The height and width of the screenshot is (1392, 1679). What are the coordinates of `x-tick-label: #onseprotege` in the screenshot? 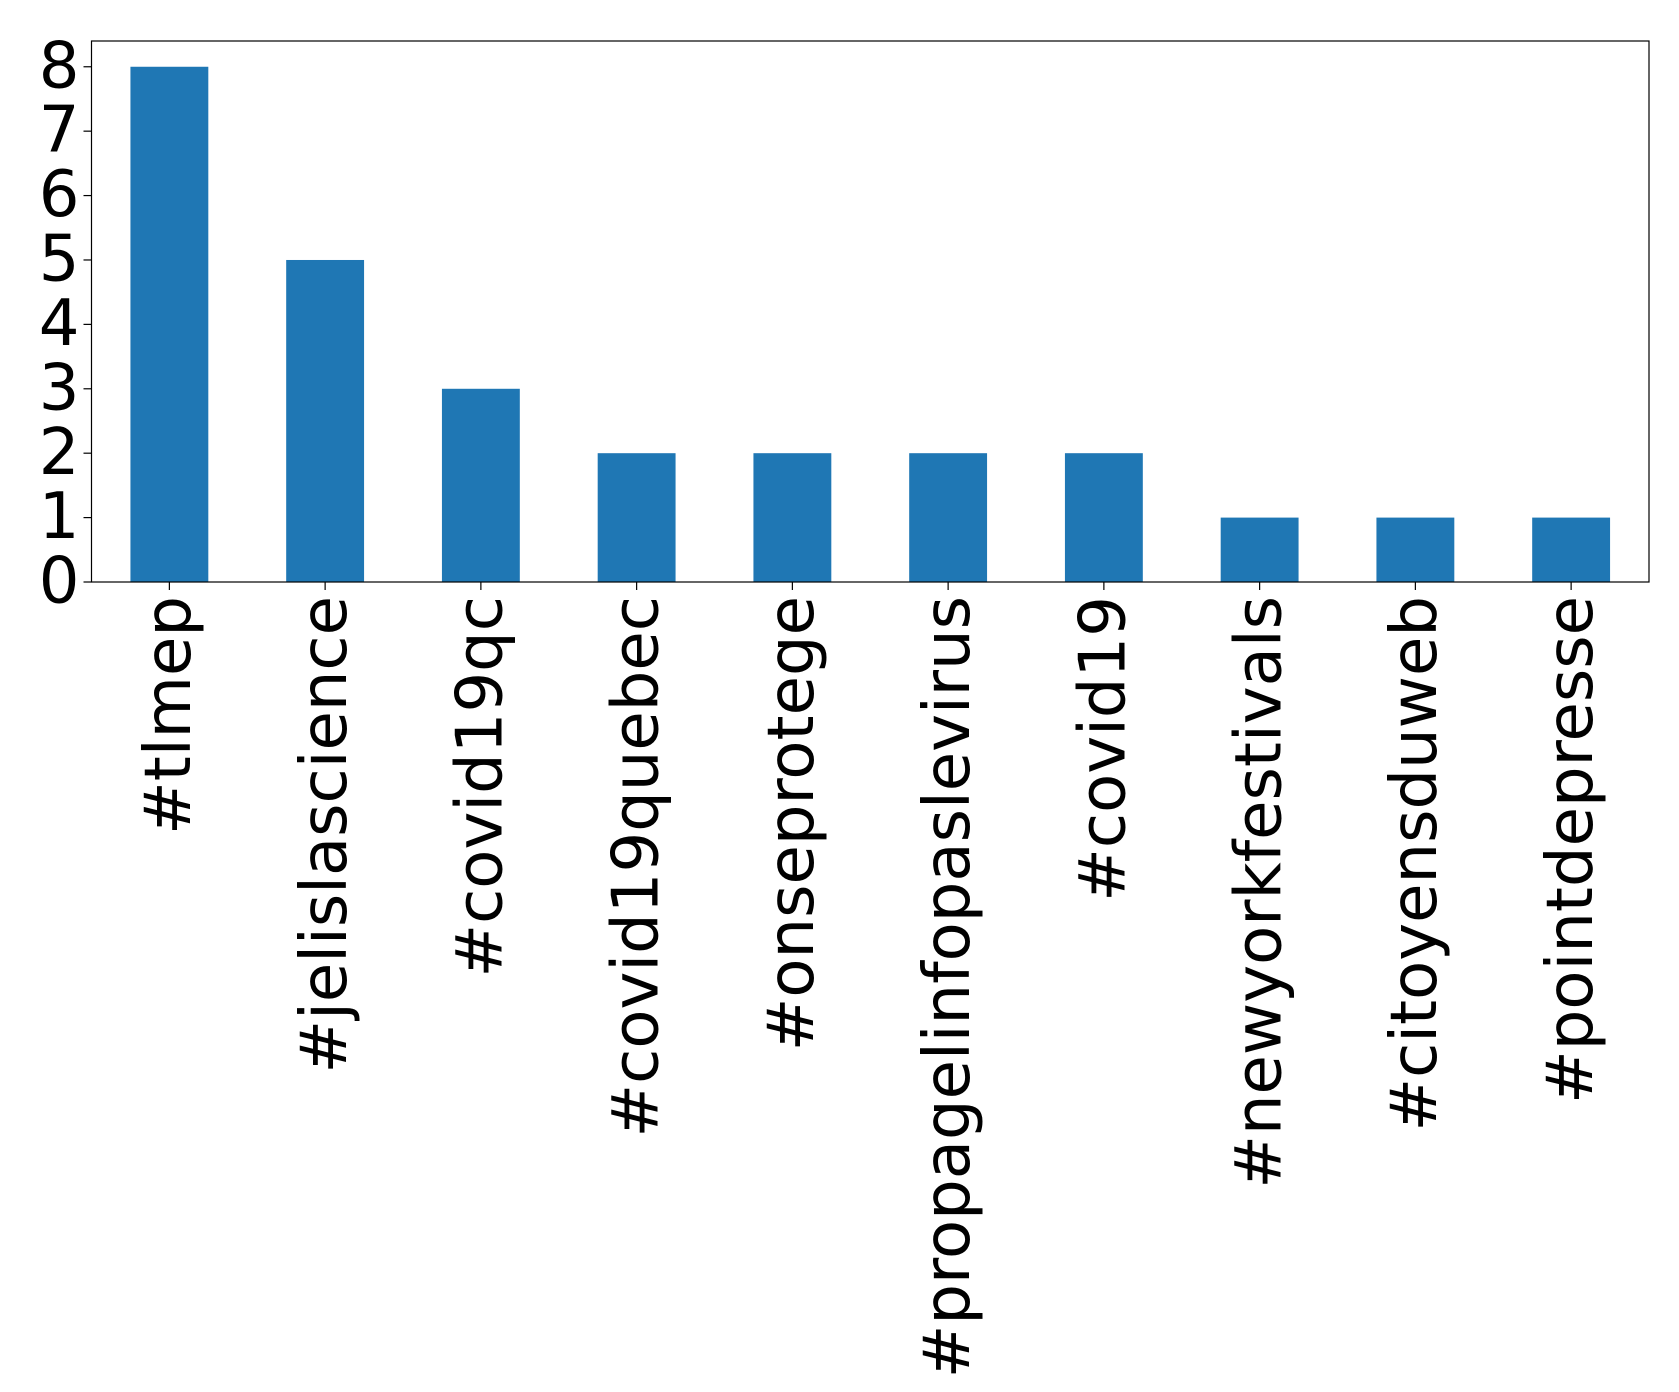 It's located at (792, 823).